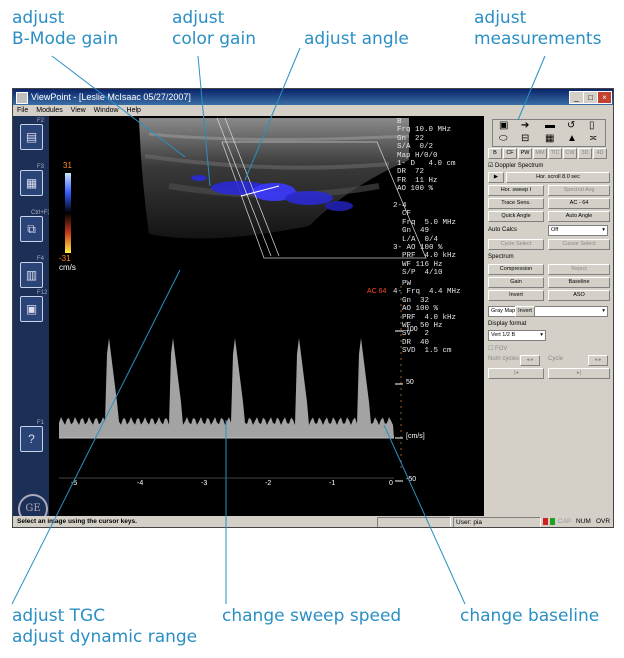 The image size is (624, 658). I want to click on colorbar-unit-label: cm/s, so click(67, 267).